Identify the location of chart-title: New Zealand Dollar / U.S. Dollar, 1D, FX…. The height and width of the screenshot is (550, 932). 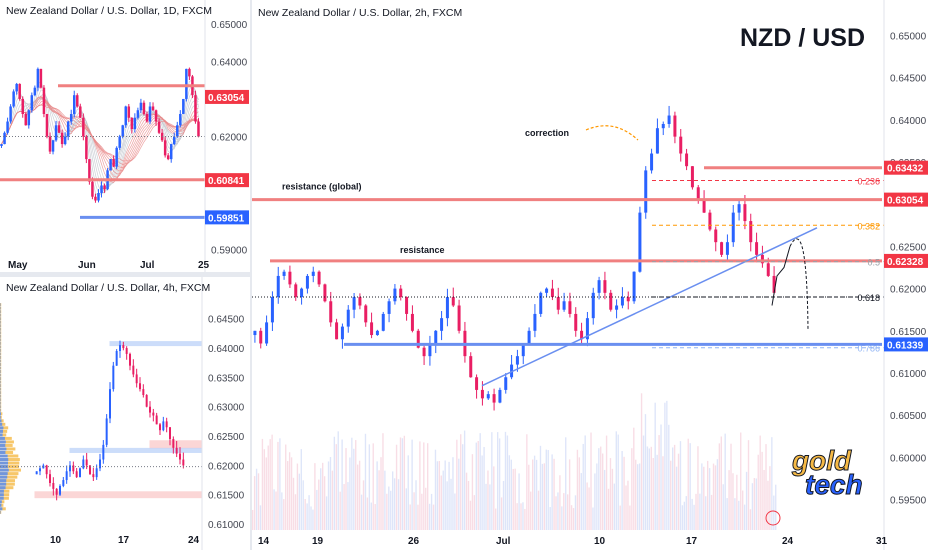
(109, 11).